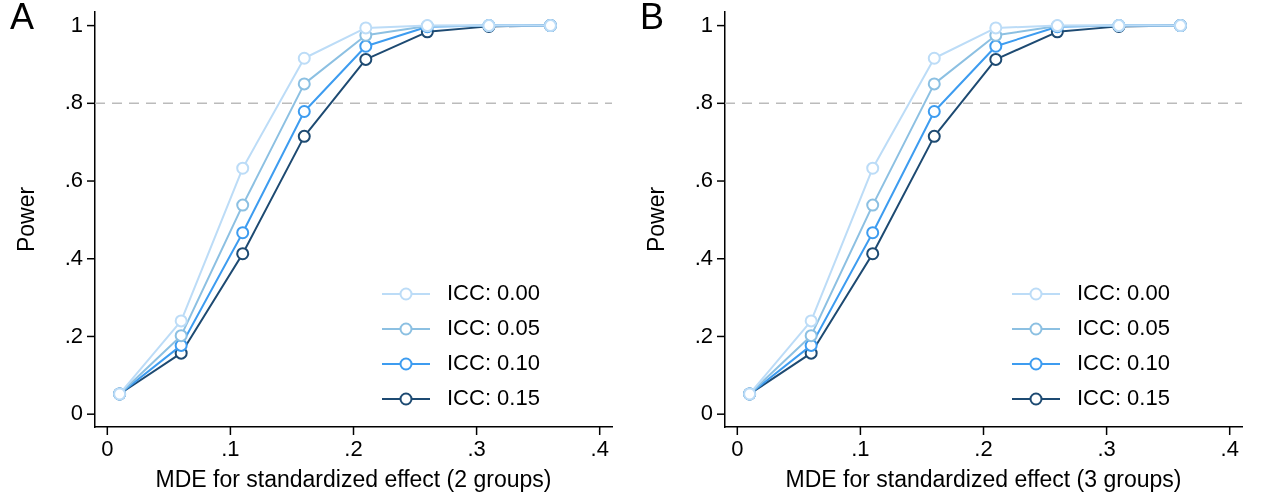 This screenshot has height=499, width=1261. What do you see at coordinates (983, 478) in the screenshot?
I see `x-axis-title: MDE for standardized effect (3 groups)` at bounding box center [983, 478].